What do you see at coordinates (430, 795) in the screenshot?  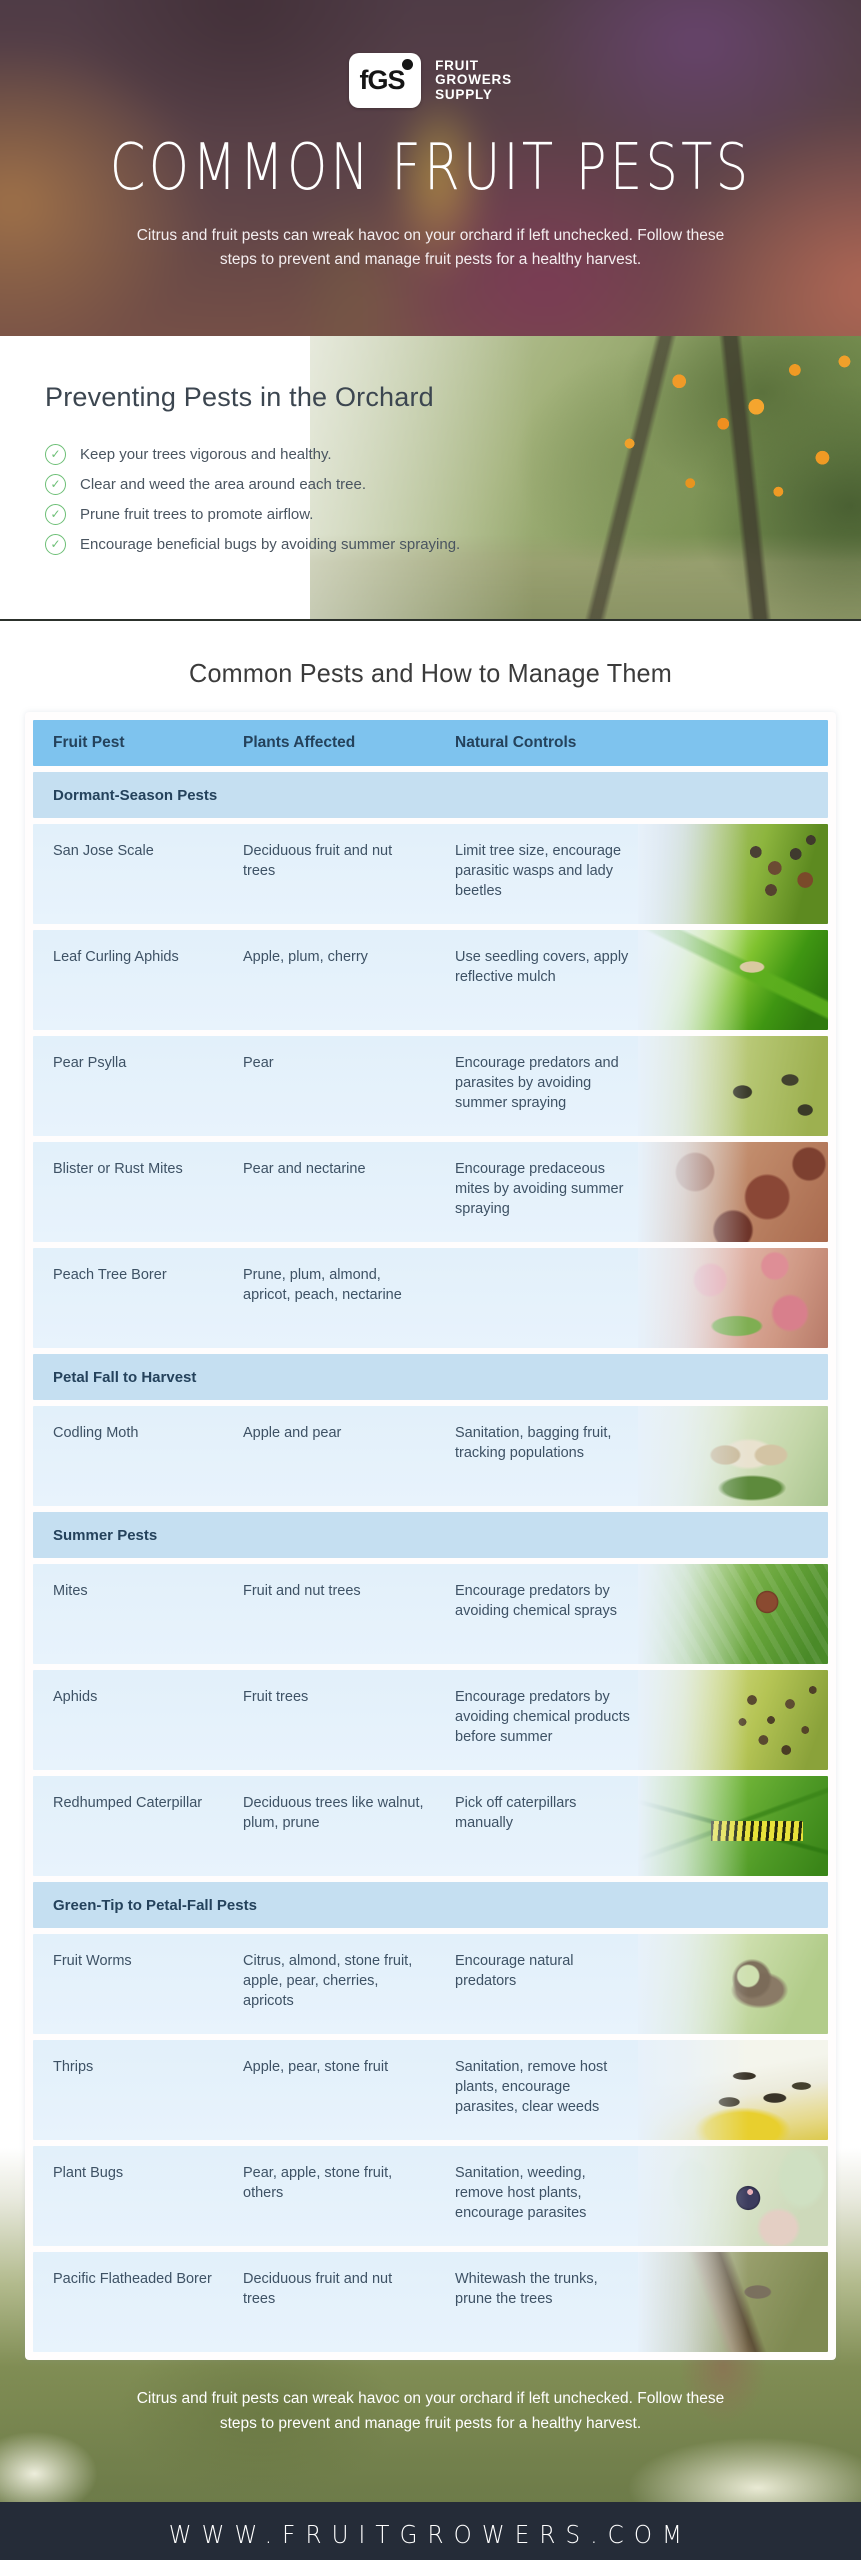 I see `table-season-row: Dormant-Season Pests` at bounding box center [430, 795].